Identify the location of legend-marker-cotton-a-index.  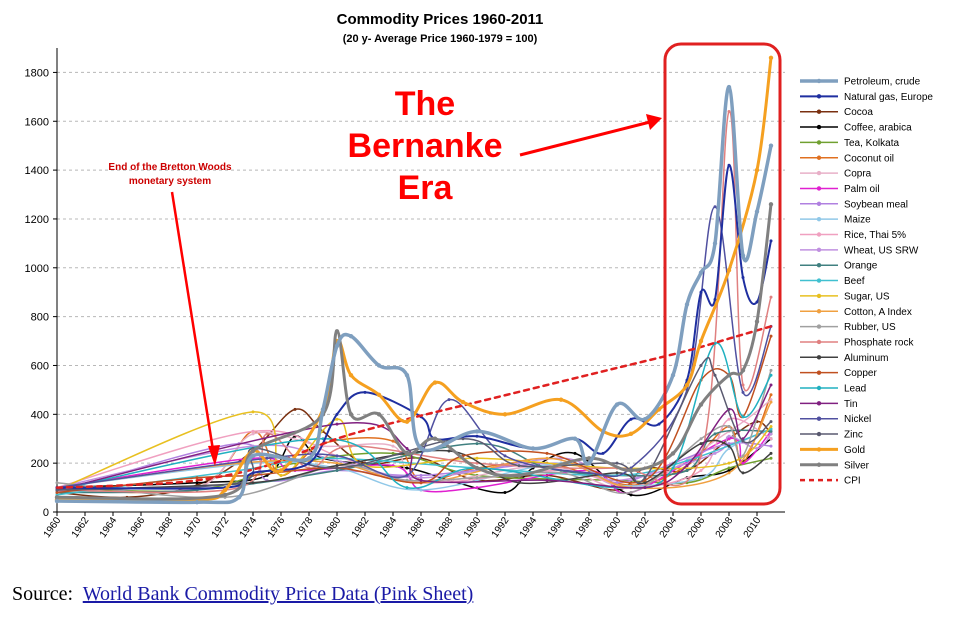
(819, 311).